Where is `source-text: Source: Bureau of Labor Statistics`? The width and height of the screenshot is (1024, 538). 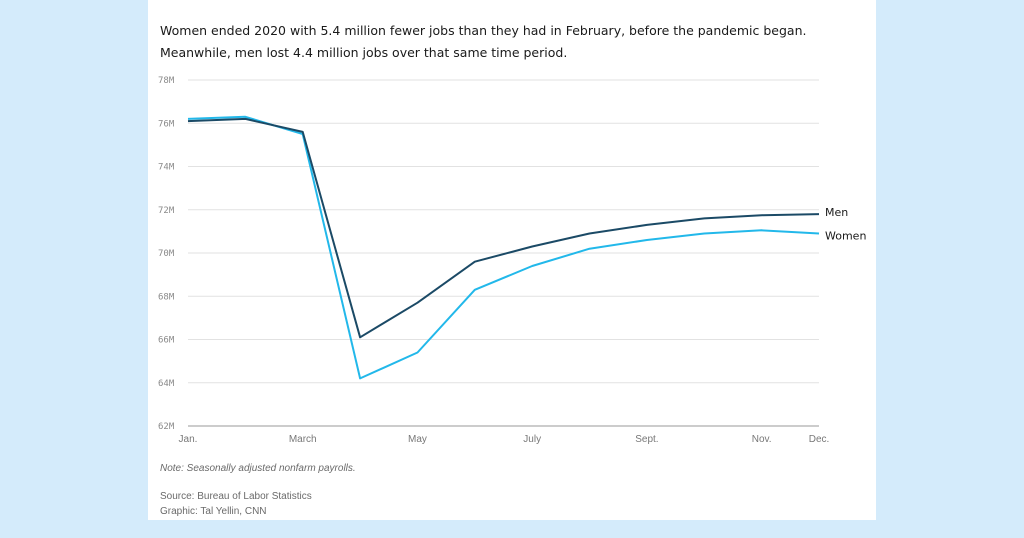
source-text: Source: Bureau of Labor Statistics is located at coordinates (236, 496).